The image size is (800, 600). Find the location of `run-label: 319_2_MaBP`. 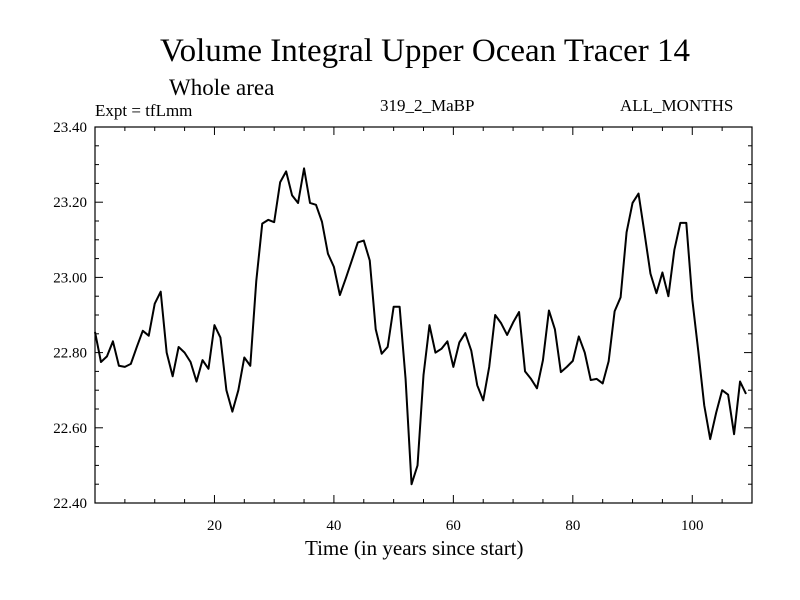

run-label: 319_2_MaBP is located at coordinates (427, 105).